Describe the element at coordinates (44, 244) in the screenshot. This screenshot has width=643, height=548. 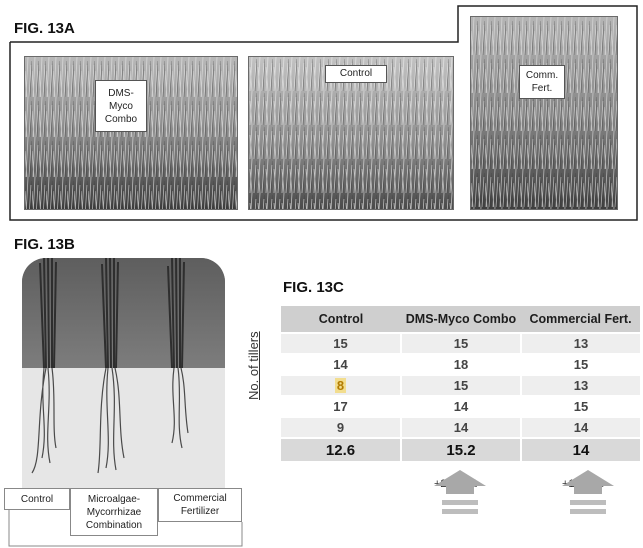
I see `fig13b-title: FIG. 13B` at that location.